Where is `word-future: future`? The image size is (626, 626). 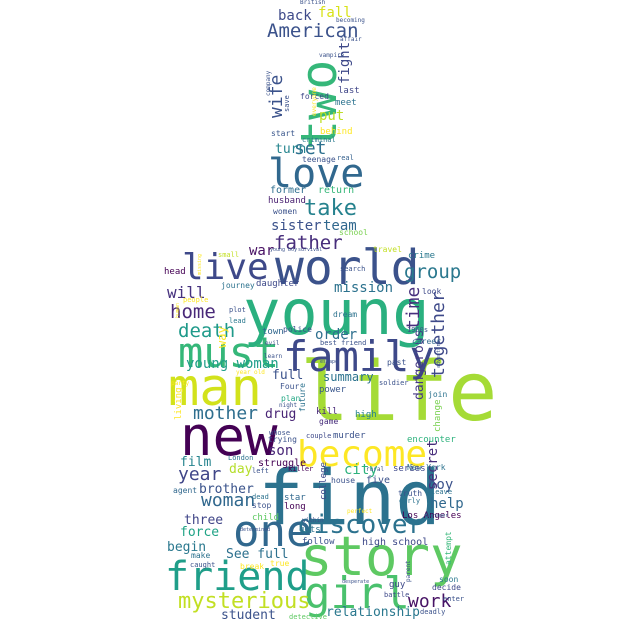 word-future: future is located at coordinates (302, 397).